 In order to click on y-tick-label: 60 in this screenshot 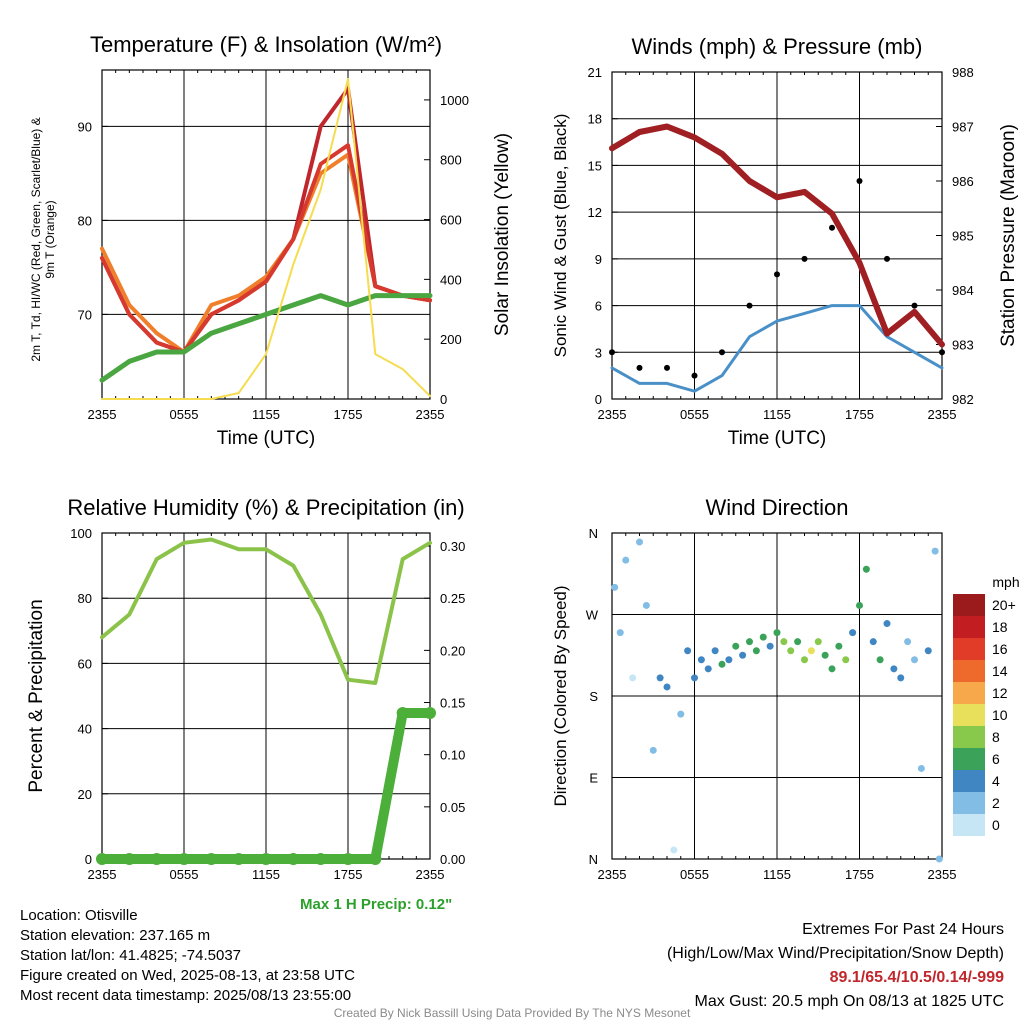, I will do `click(85, 663)`.